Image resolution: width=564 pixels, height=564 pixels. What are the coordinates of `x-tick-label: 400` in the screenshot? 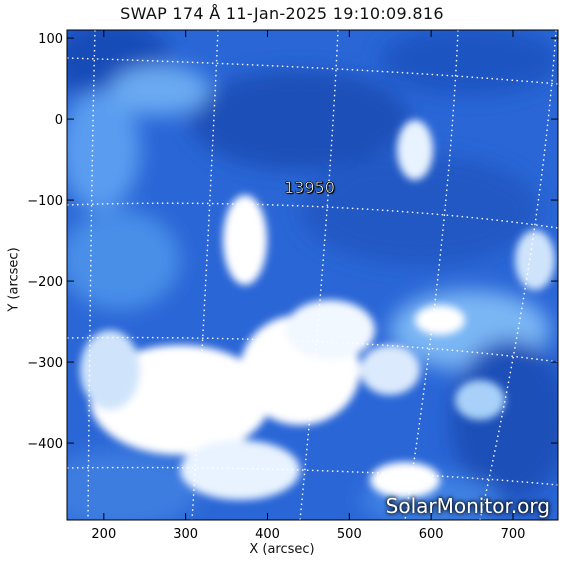 It's located at (267, 534).